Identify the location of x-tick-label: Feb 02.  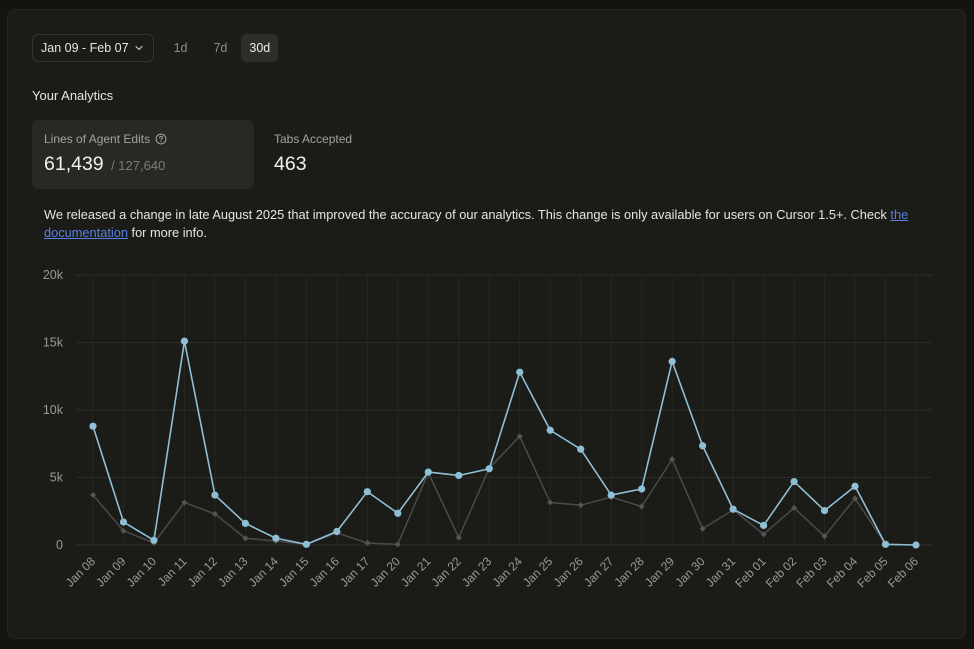
(781, 572).